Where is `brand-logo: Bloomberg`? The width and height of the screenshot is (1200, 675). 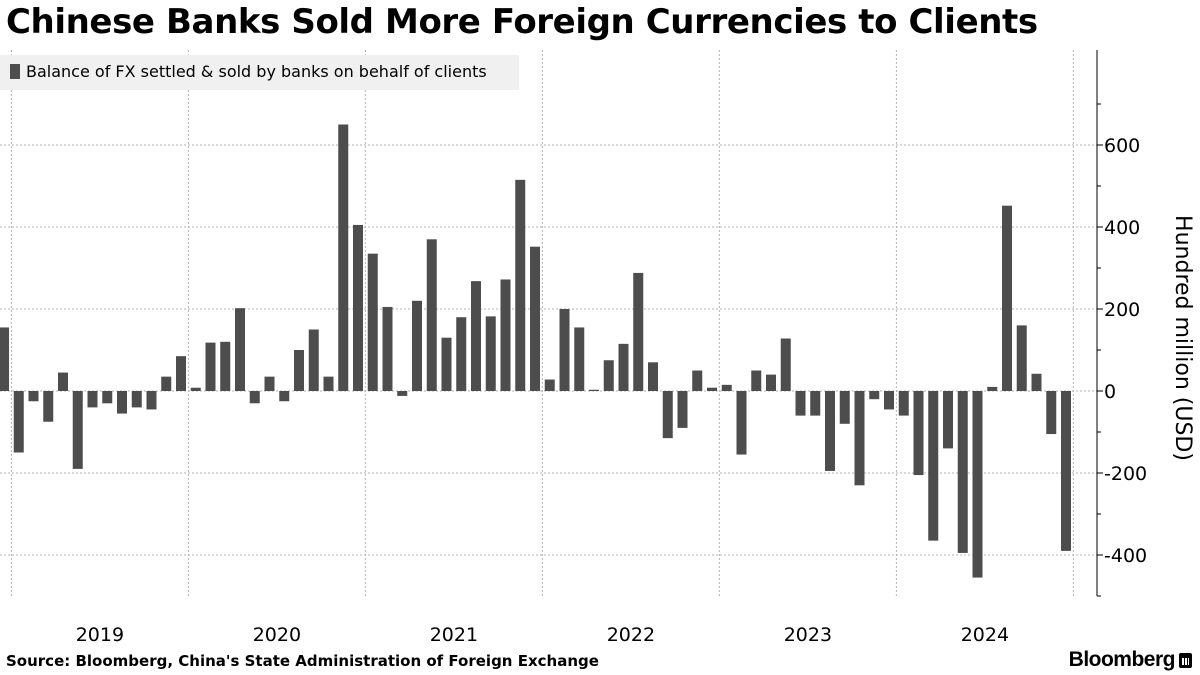 brand-logo: Bloomberg is located at coordinates (1130, 660).